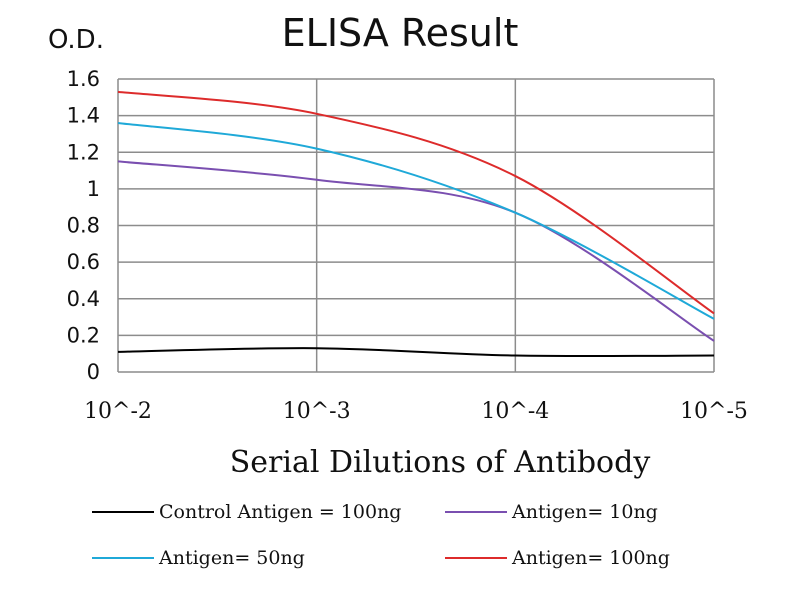 The height and width of the screenshot is (600, 800). What do you see at coordinates (317, 411) in the screenshot?
I see `x-tick-label: 10^-3` at bounding box center [317, 411].